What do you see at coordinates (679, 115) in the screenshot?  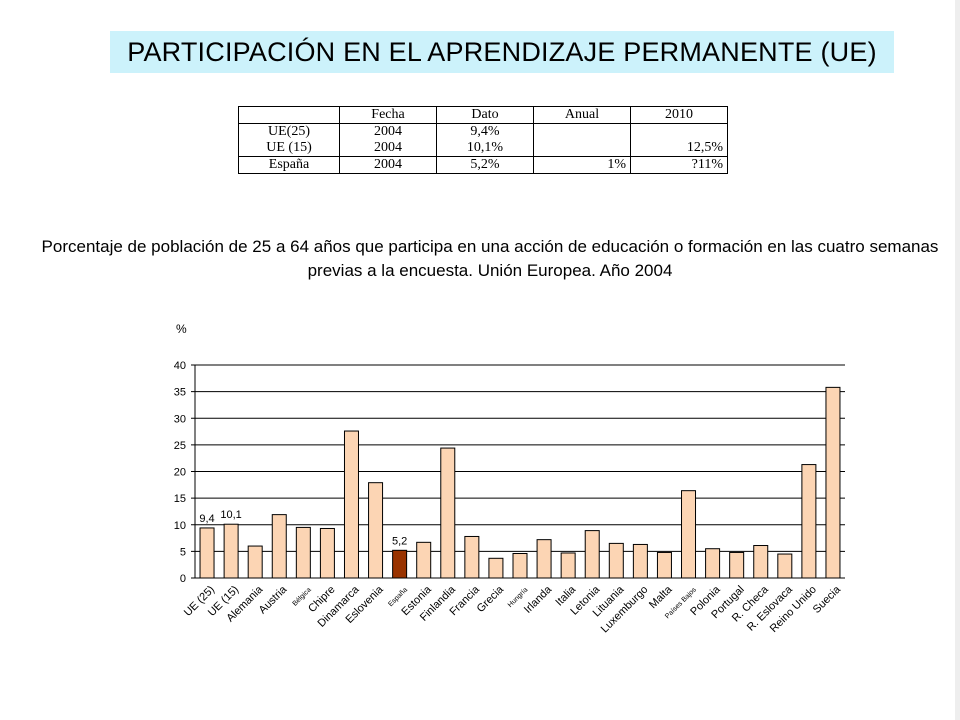 I see `table-header-cell: 2010` at bounding box center [679, 115].